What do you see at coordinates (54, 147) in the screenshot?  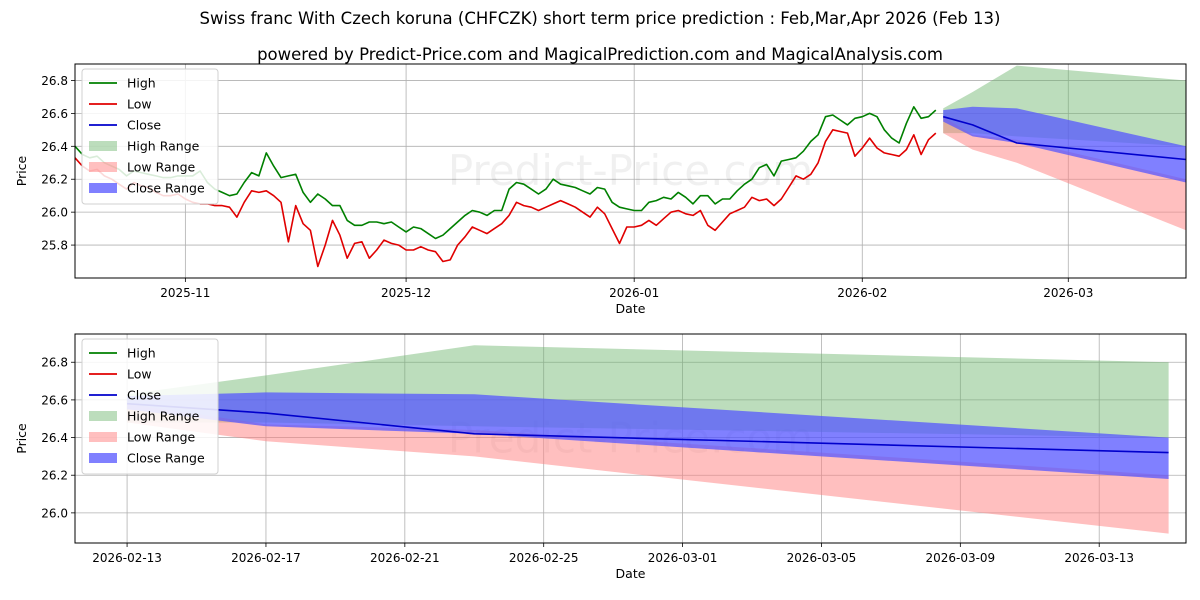 I see `top-y-tick-label: 26.4` at bounding box center [54, 147].